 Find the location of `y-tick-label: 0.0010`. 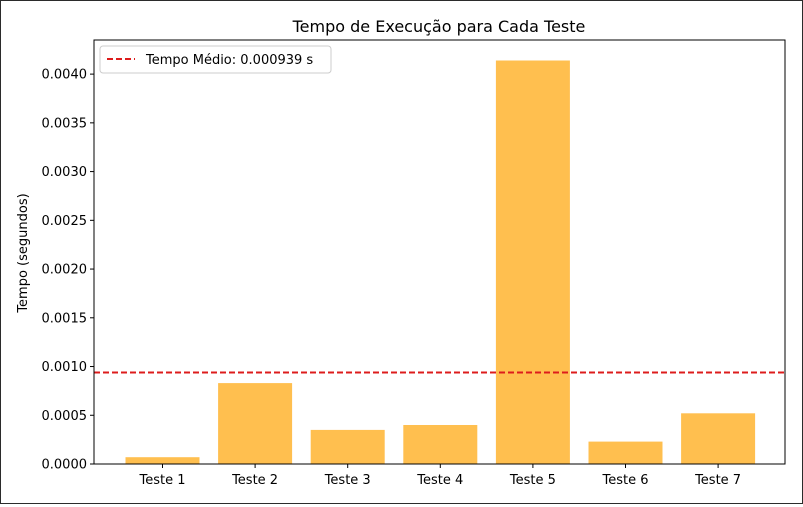

y-tick-label: 0.0010 is located at coordinates (65, 367).